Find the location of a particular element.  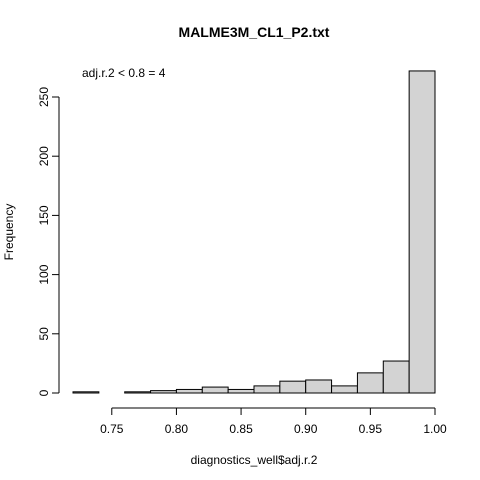

x-tick-label: 0.95 is located at coordinates (371, 429).